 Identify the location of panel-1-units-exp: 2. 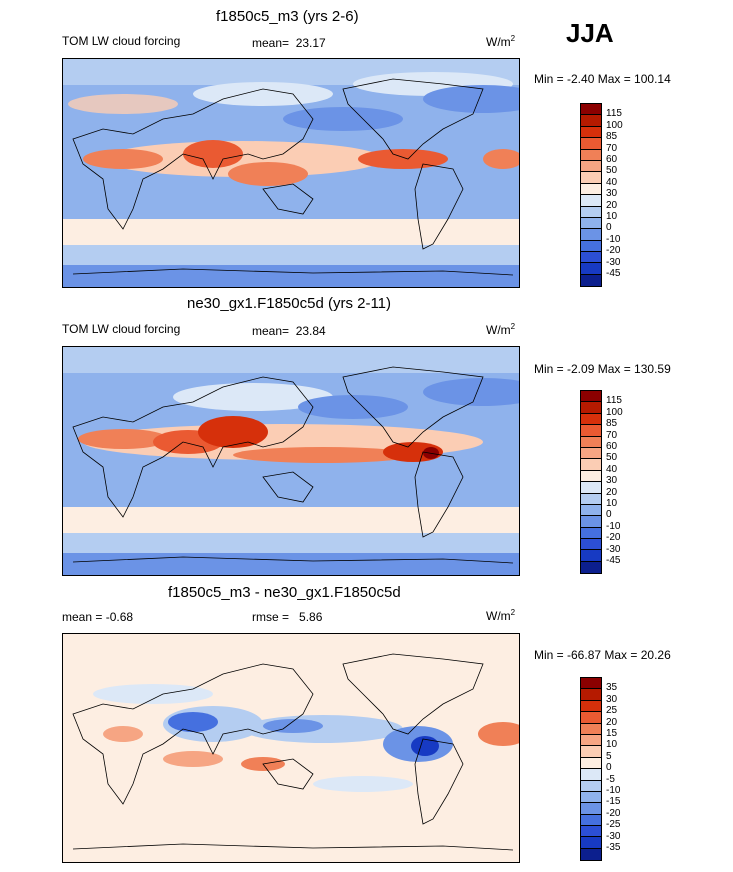
(513, 38).